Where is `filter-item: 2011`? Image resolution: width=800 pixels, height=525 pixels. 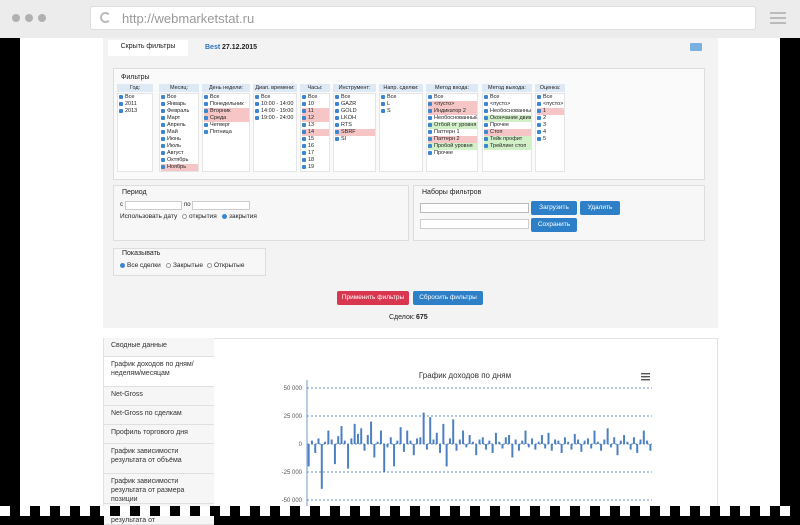
filter-item: 2011 is located at coordinates (135, 104).